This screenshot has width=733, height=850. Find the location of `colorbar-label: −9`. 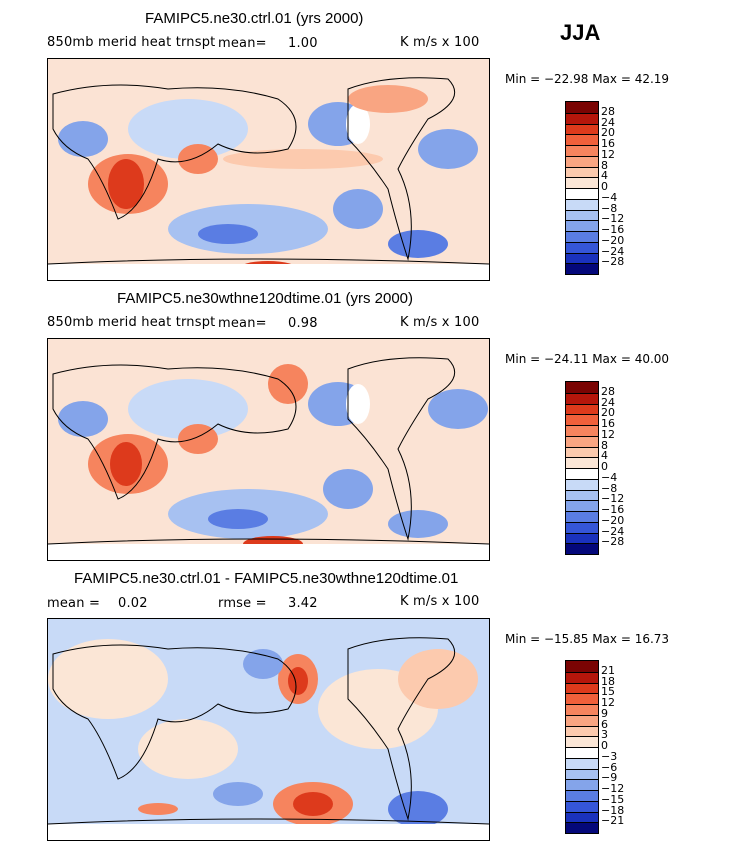

colorbar-label: −9 is located at coordinates (609, 778).